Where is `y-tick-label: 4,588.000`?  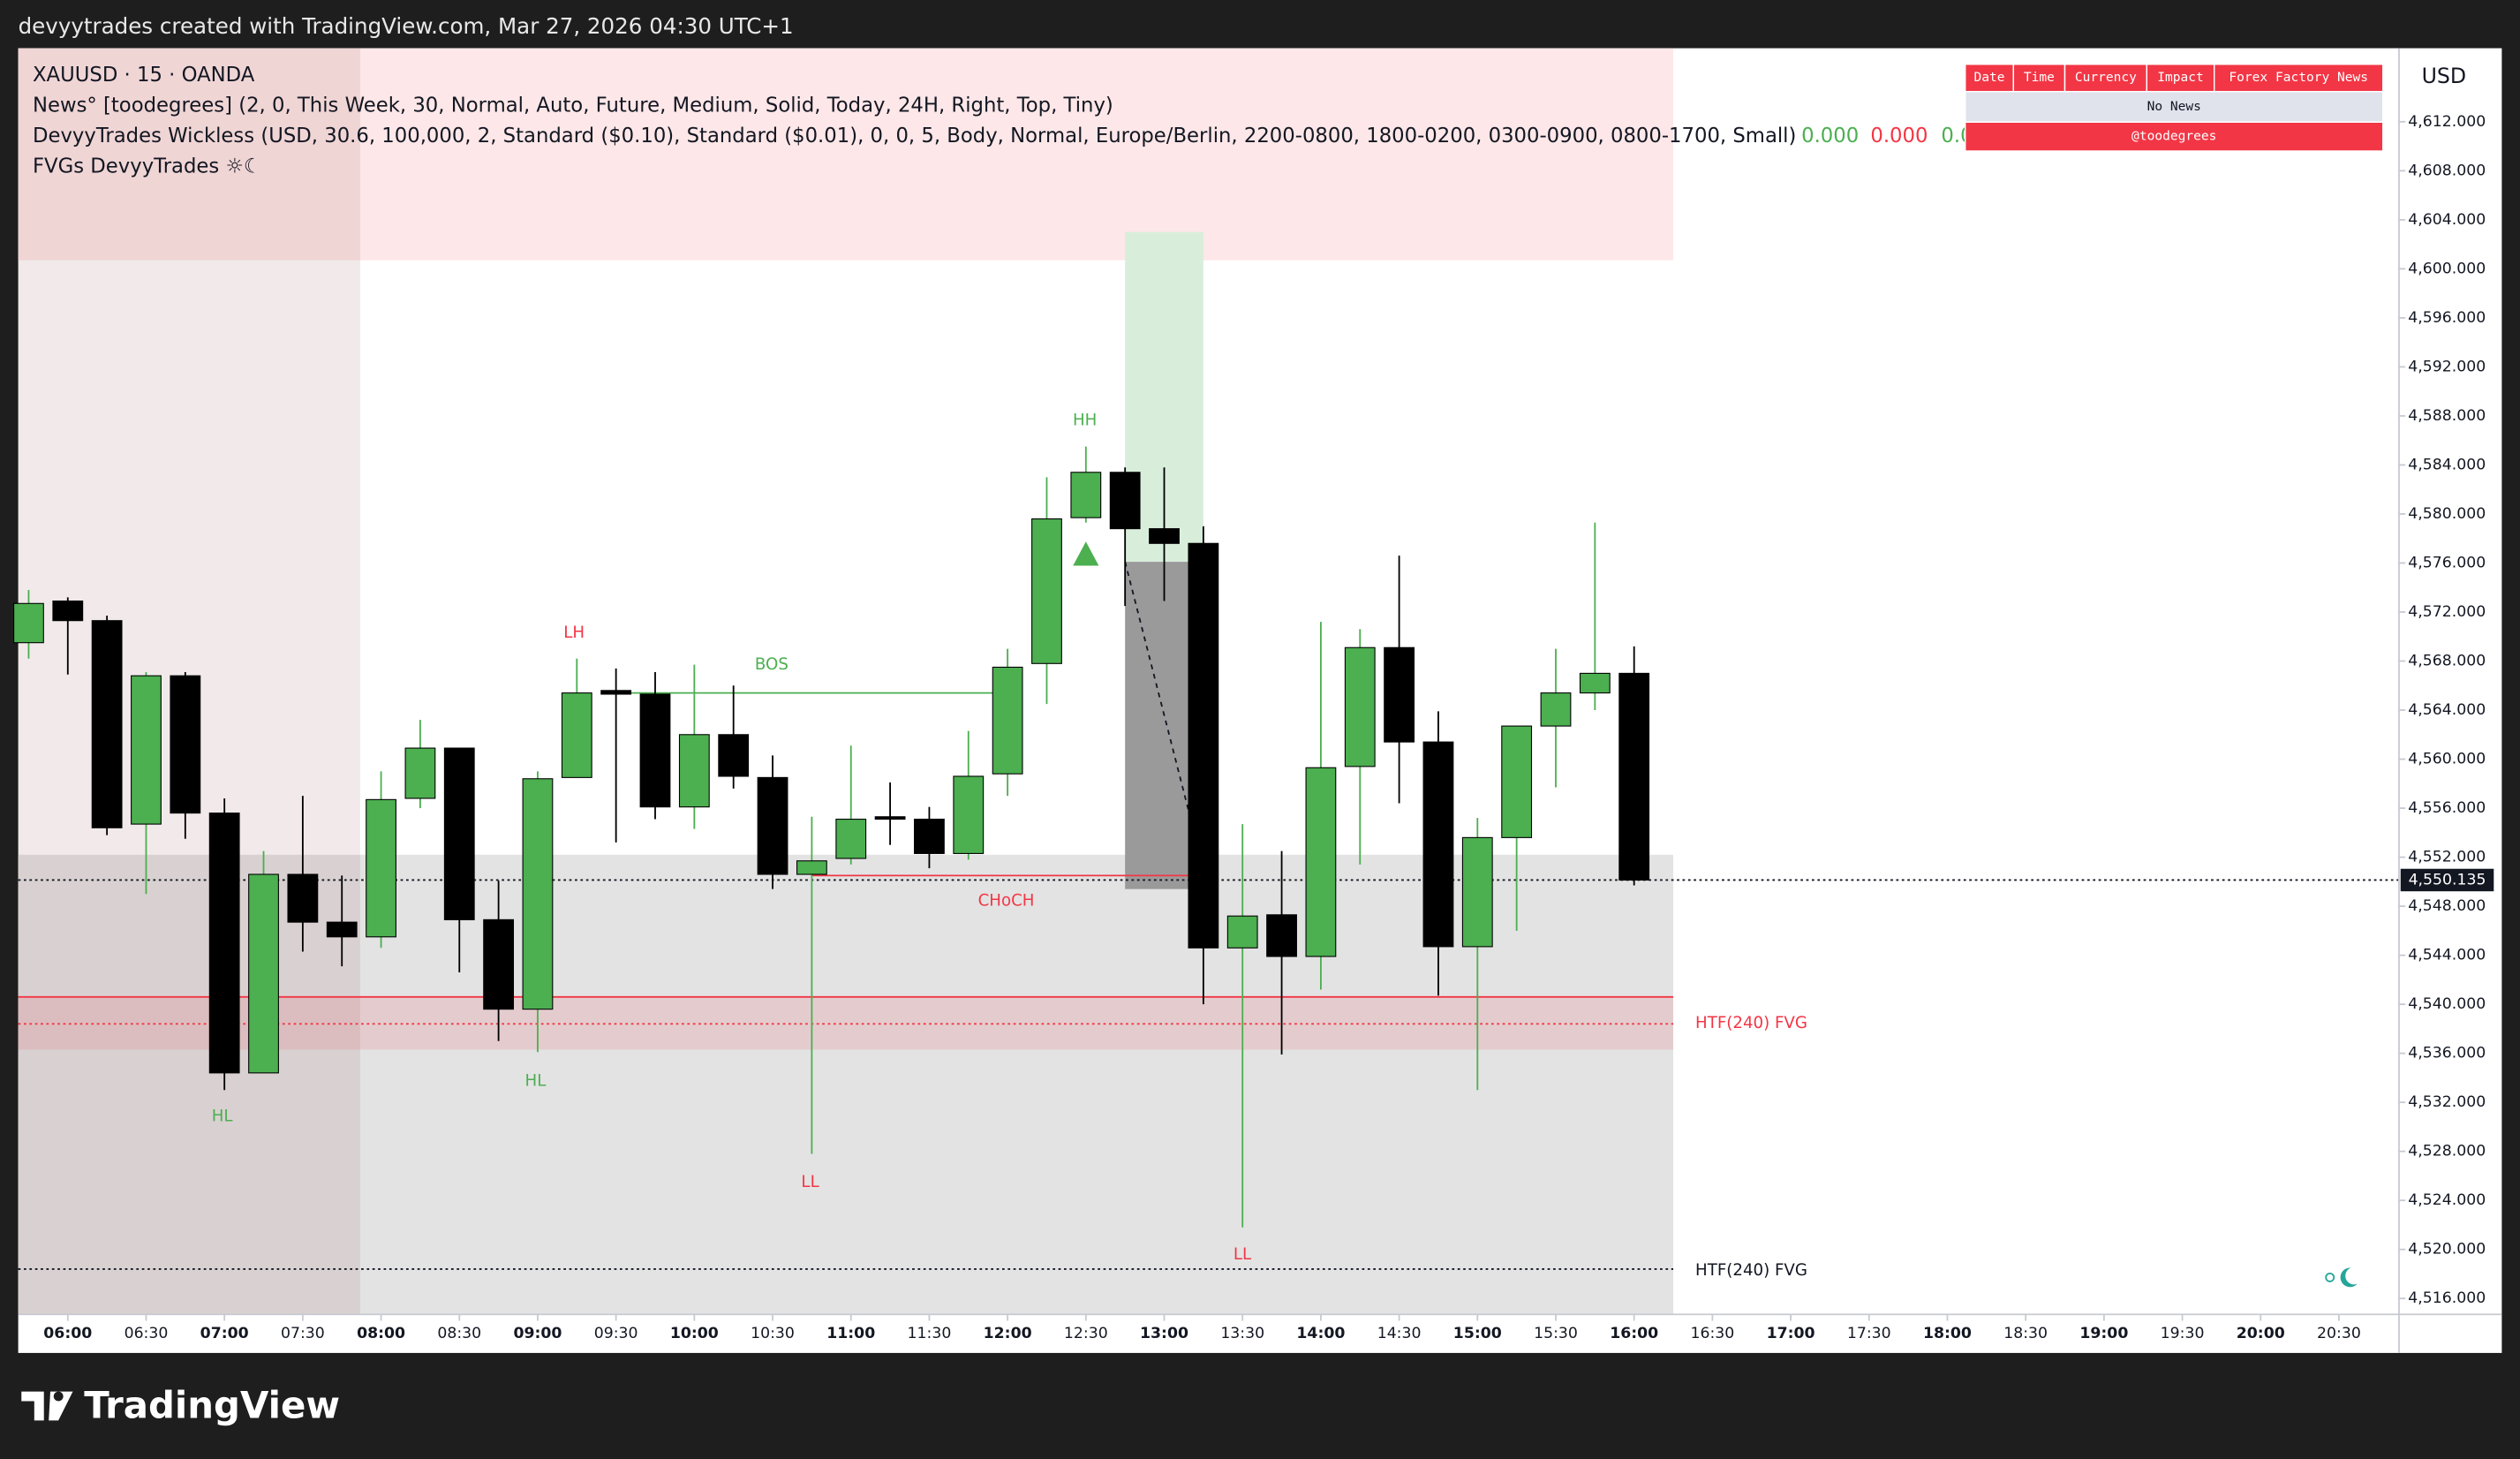 y-tick-label: 4,588.000 is located at coordinates (2447, 416).